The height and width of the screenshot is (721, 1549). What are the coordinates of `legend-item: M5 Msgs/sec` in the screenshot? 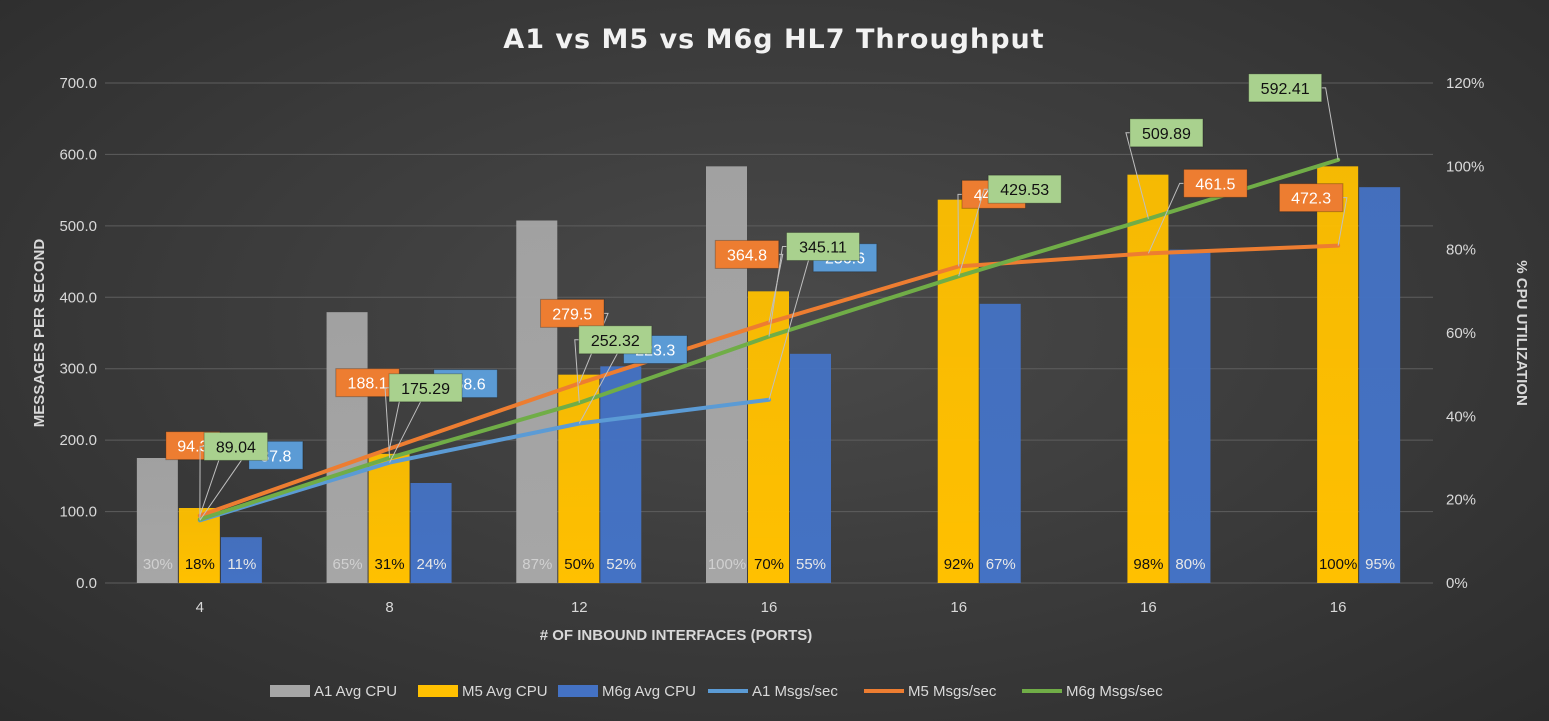 It's located at (930, 691).